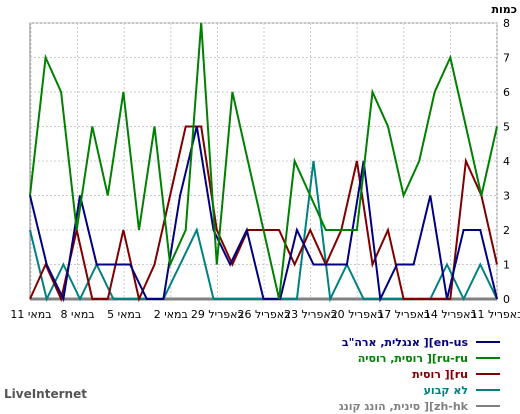 The height and width of the screenshot is (414, 520). Describe the element at coordinates (404, 342) in the screenshot. I see `legend-label: en-us][ אנגלית, ארה"ב` at that location.